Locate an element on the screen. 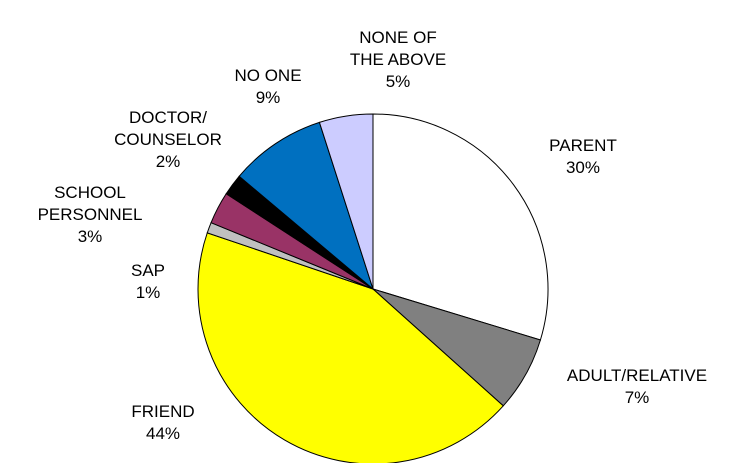  category-label: ADULT/RELATIVE is located at coordinates (637, 375).